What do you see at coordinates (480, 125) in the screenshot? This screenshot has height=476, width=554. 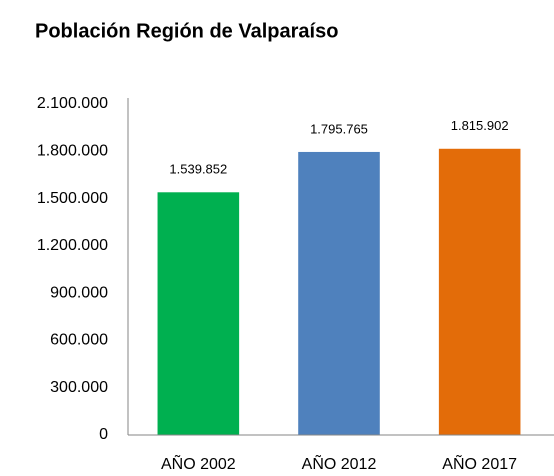 I see `data-label: 1.815.902` at bounding box center [480, 125].